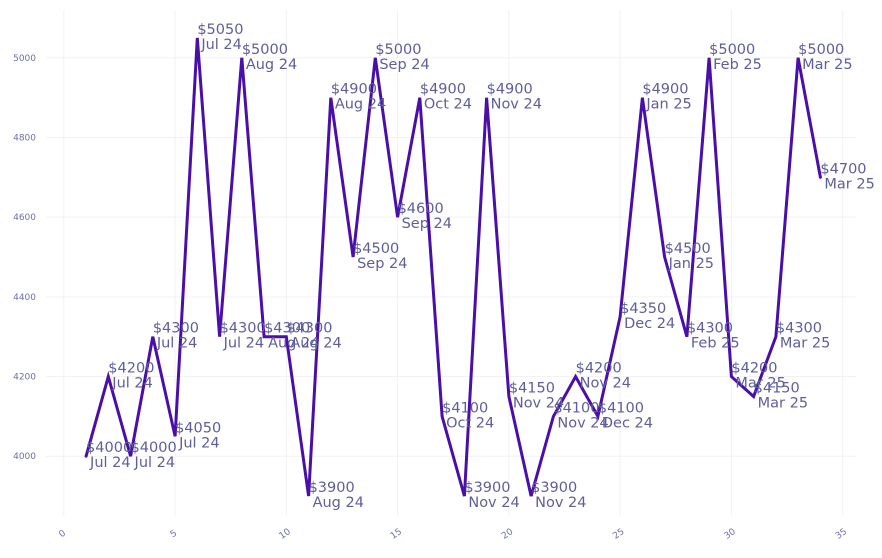 The height and width of the screenshot is (558, 882). What do you see at coordinates (24, 298) in the screenshot?
I see `y-tick-label: 4400` at bounding box center [24, 298].